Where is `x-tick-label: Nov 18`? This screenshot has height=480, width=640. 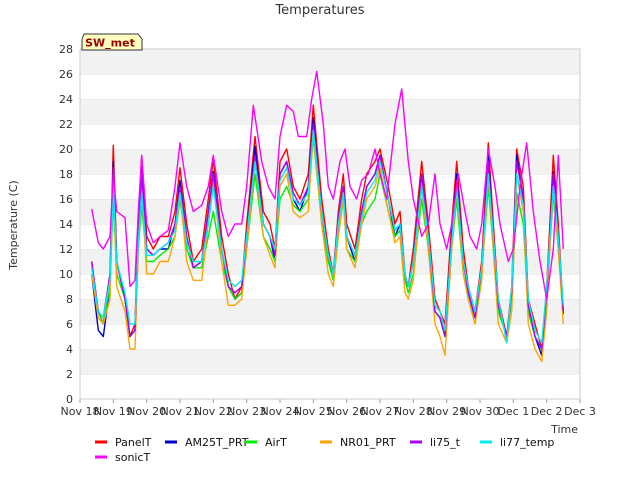
x-tick-label: Nov 18 is located at coordinates (80, 411).